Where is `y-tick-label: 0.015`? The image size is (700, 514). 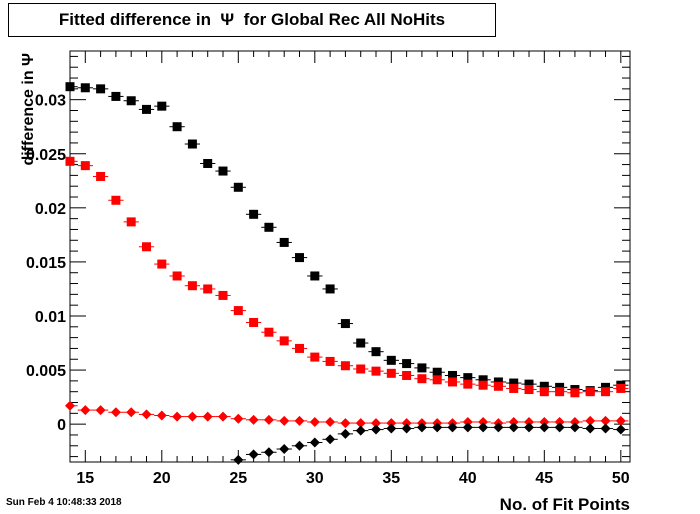
y-tick-label: 0.015 is located at coordinates (46, 263).